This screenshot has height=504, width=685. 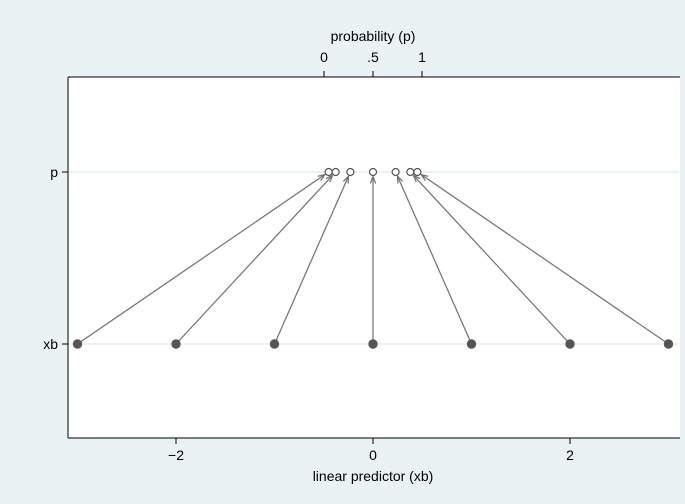 I want to click on x-tick-label: −2, so click(x=176, y=455).